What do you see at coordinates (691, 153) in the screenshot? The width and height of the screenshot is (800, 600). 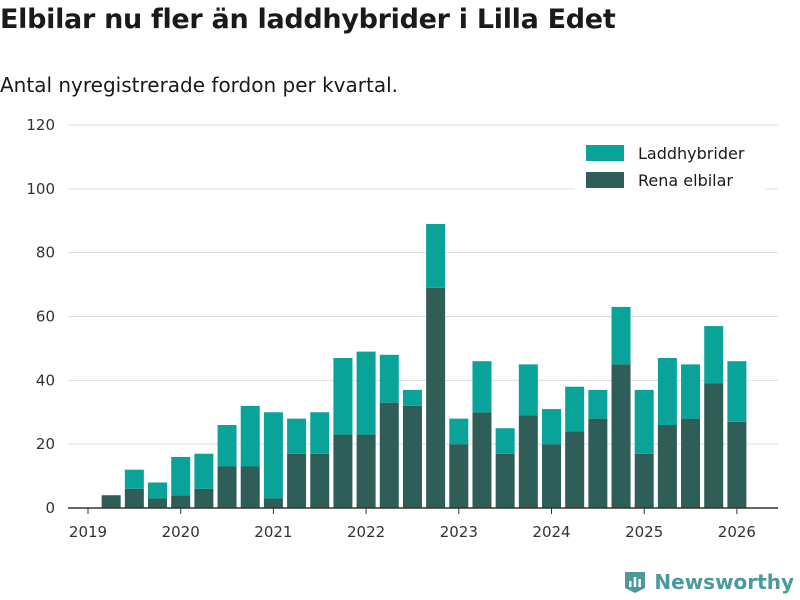 I see `legend-label: Laddhybrider` at bounding box center [691, 153].